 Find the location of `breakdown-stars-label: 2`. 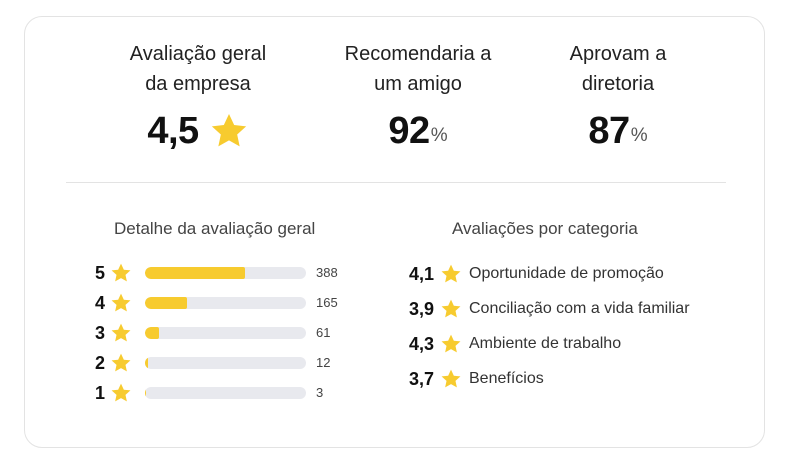

breakdown-stars-label: 2 is located at coordinates (100, 362).